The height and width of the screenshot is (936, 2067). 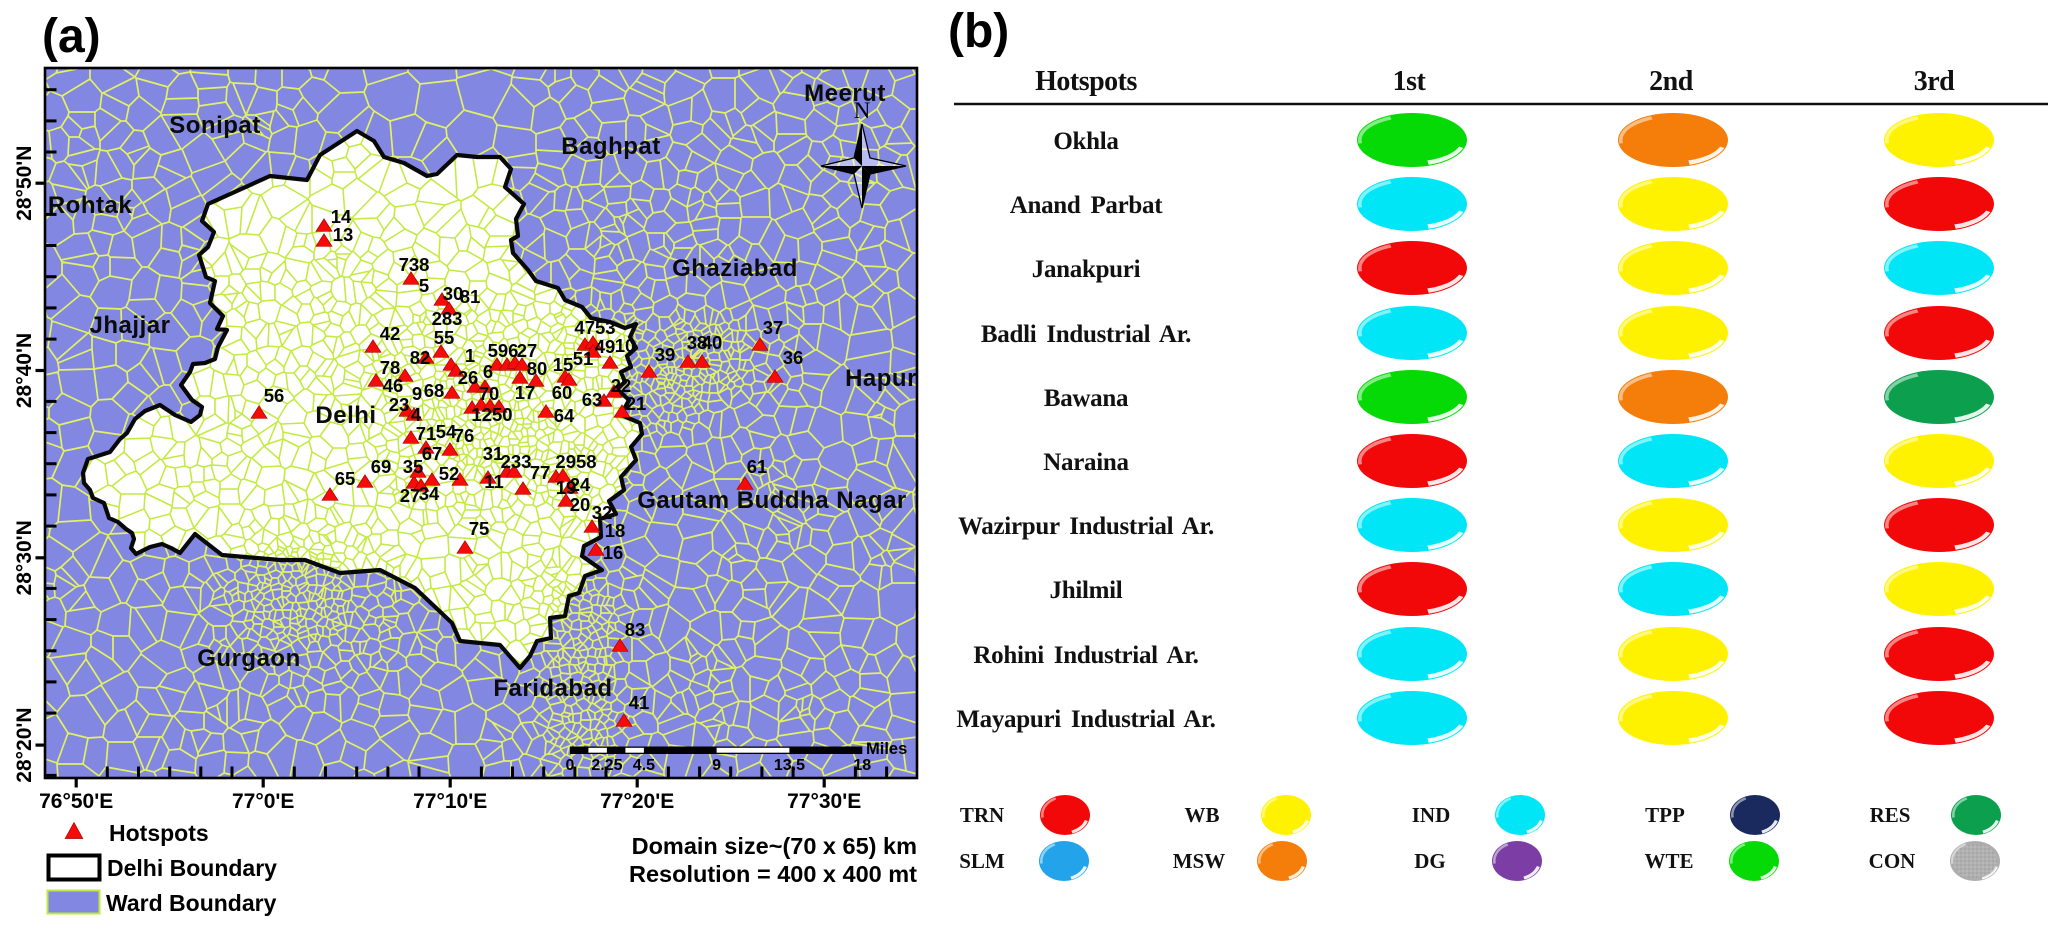 I want to click on svg-text: 5, so click(x=424, y=285).